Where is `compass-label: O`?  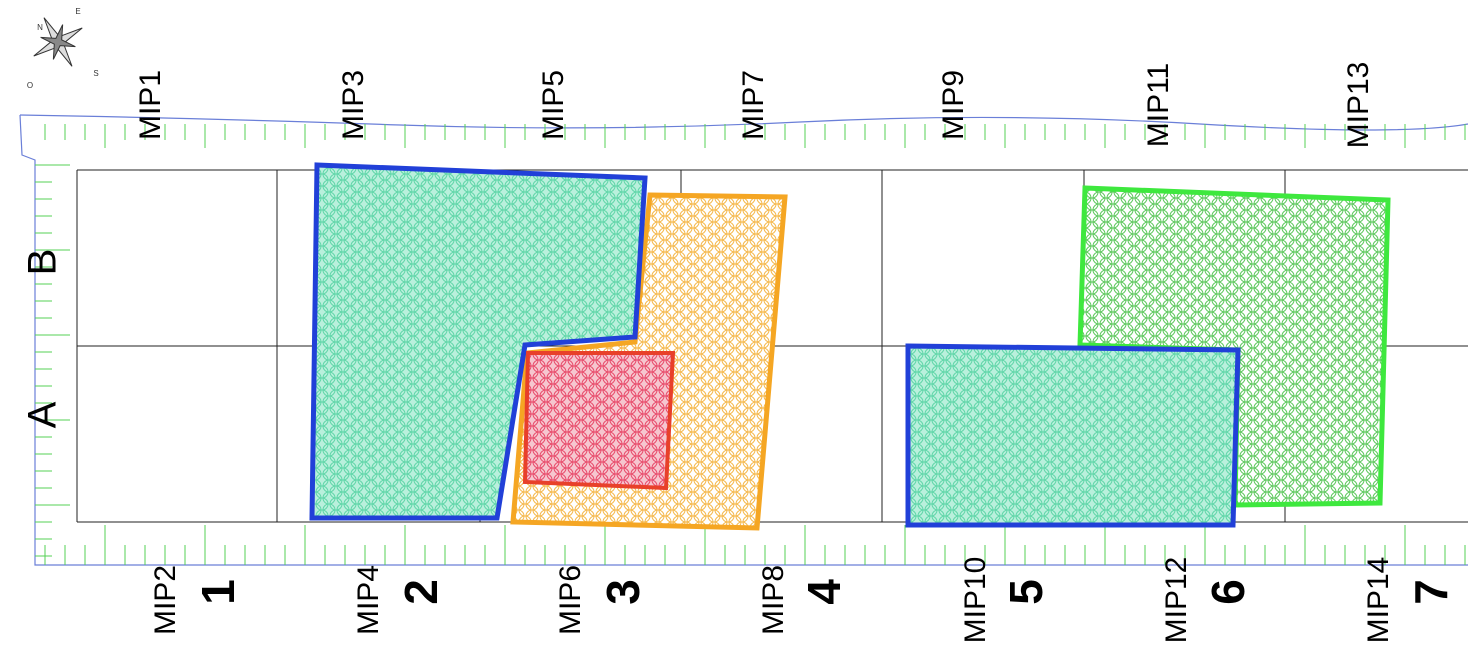
compass-label: O is located at coordinates (30, 85).